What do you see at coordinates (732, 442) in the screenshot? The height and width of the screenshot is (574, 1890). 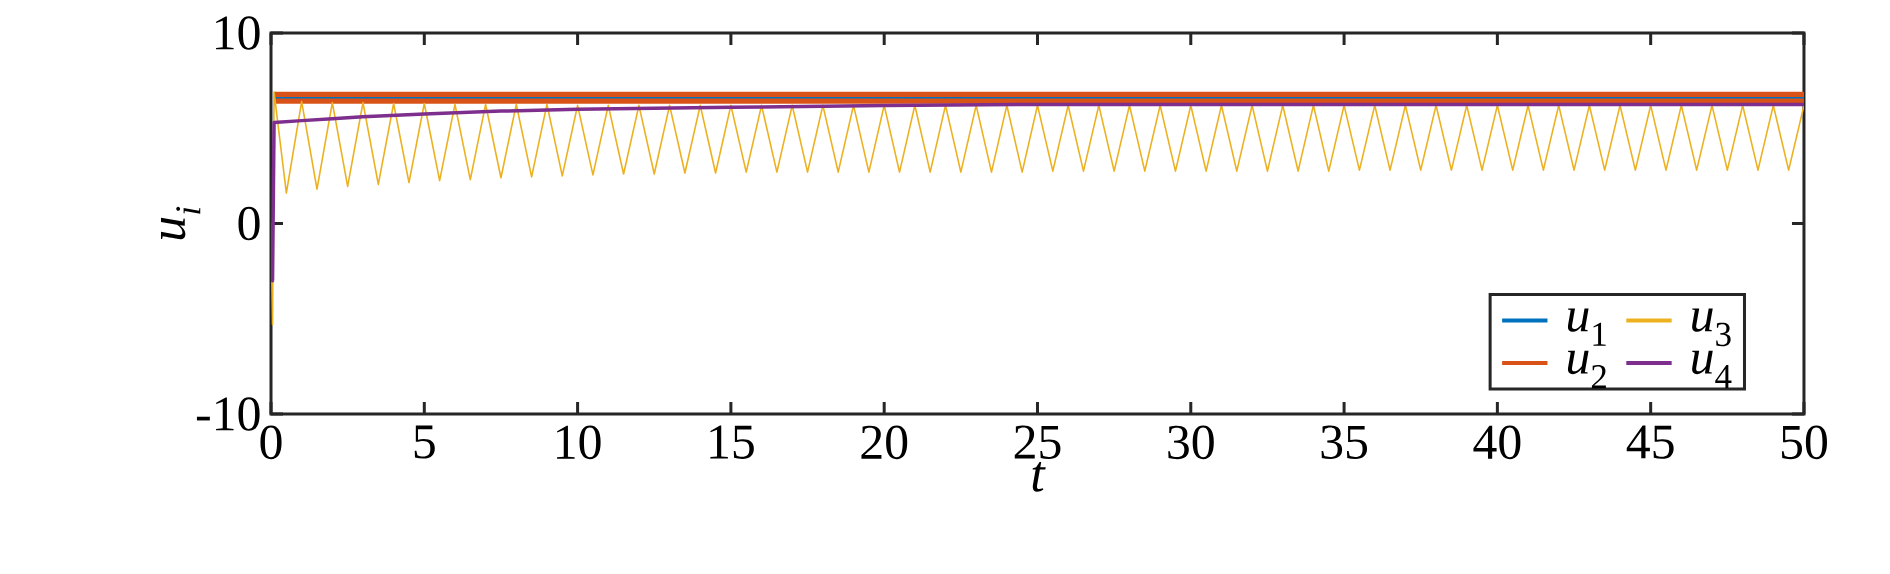 I see `x-tick-label: 15` at bounding box center [732, 442].